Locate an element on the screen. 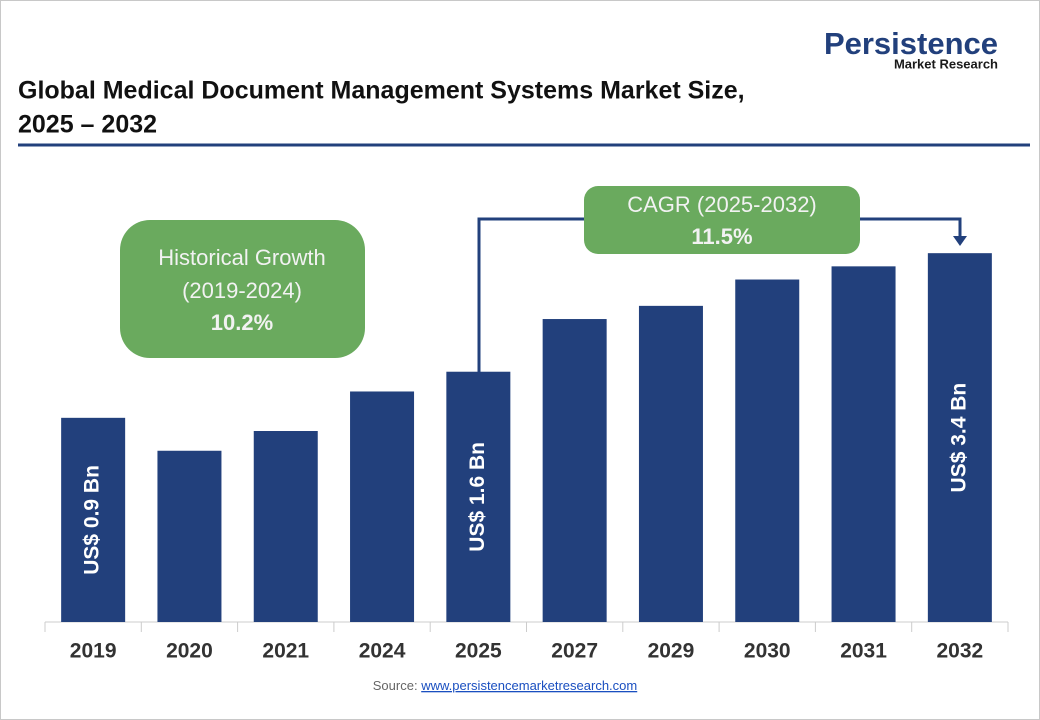 Image resolution: width=1040 pixels, height=720 pixels. logo-name: Persistence is located at coordinates (911, 43).